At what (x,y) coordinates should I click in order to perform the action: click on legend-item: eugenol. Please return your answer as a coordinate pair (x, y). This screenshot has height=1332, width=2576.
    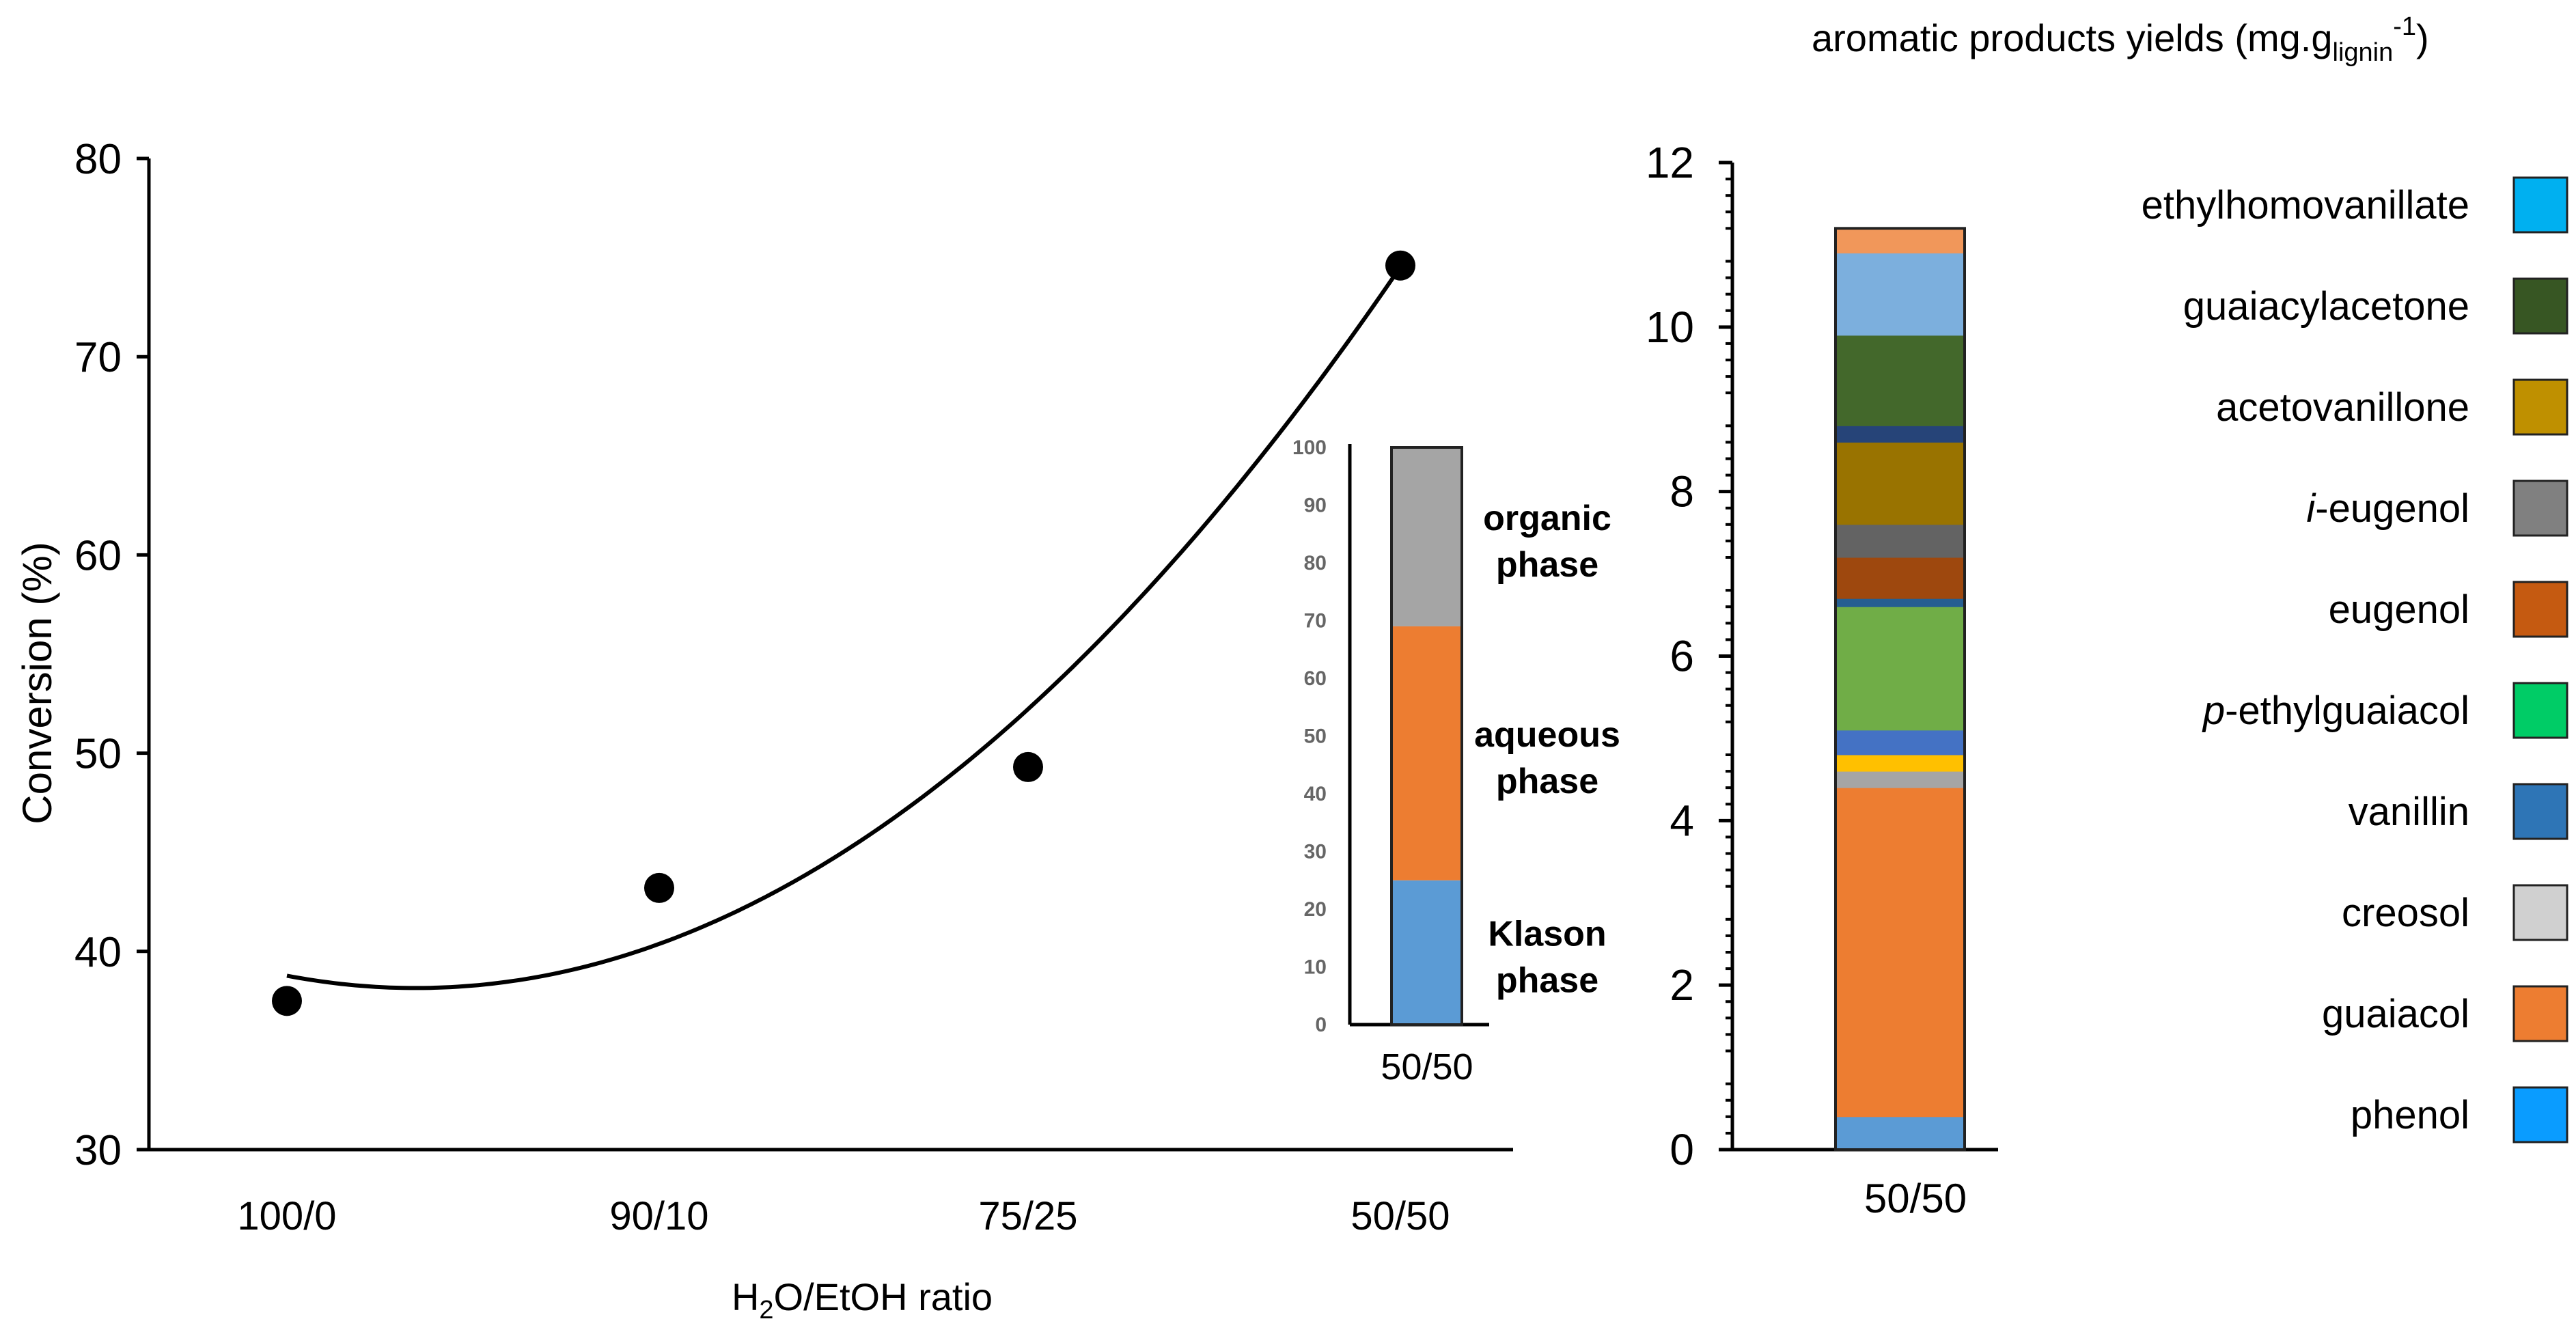
    Looking at the image, I should click on (2449, 609).